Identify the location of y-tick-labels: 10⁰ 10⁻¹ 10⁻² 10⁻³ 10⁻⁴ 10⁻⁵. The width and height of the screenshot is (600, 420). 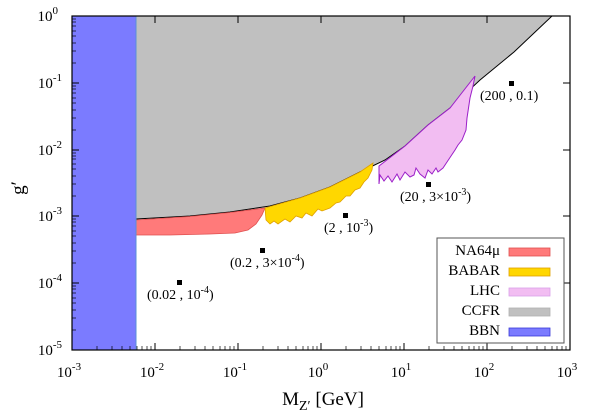
(50, 182).